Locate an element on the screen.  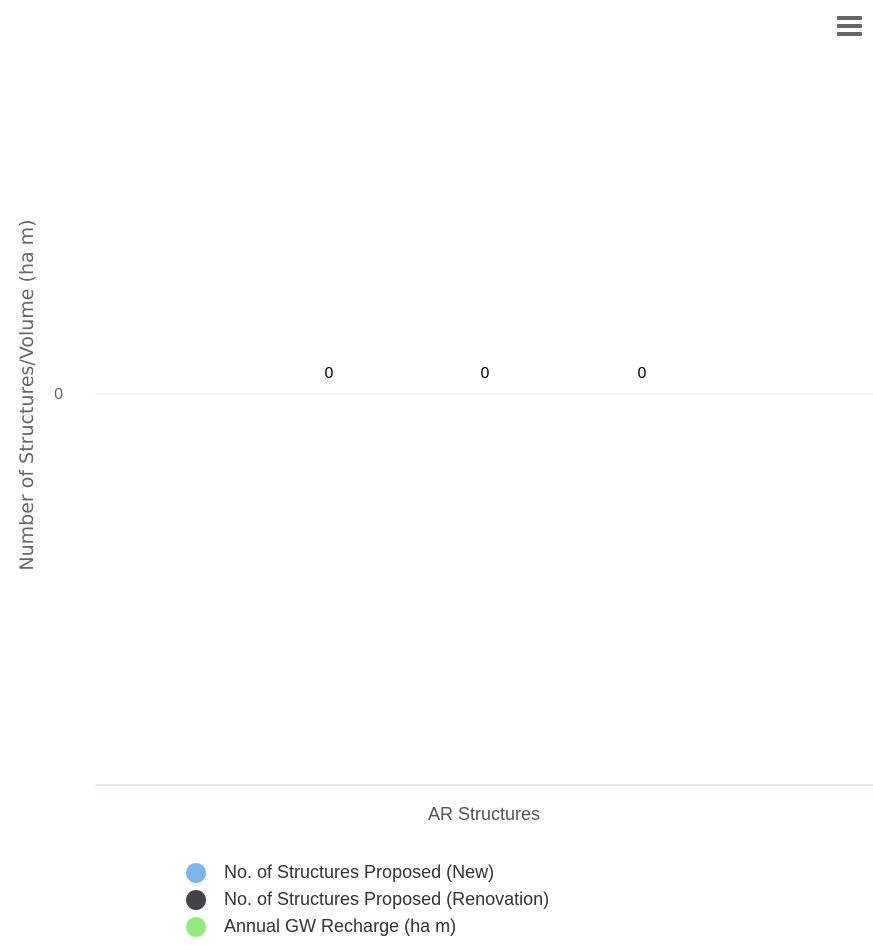
legend-item-renovation: No. of Structures Proposed (Renovation) is located at coordinates (466, 900).